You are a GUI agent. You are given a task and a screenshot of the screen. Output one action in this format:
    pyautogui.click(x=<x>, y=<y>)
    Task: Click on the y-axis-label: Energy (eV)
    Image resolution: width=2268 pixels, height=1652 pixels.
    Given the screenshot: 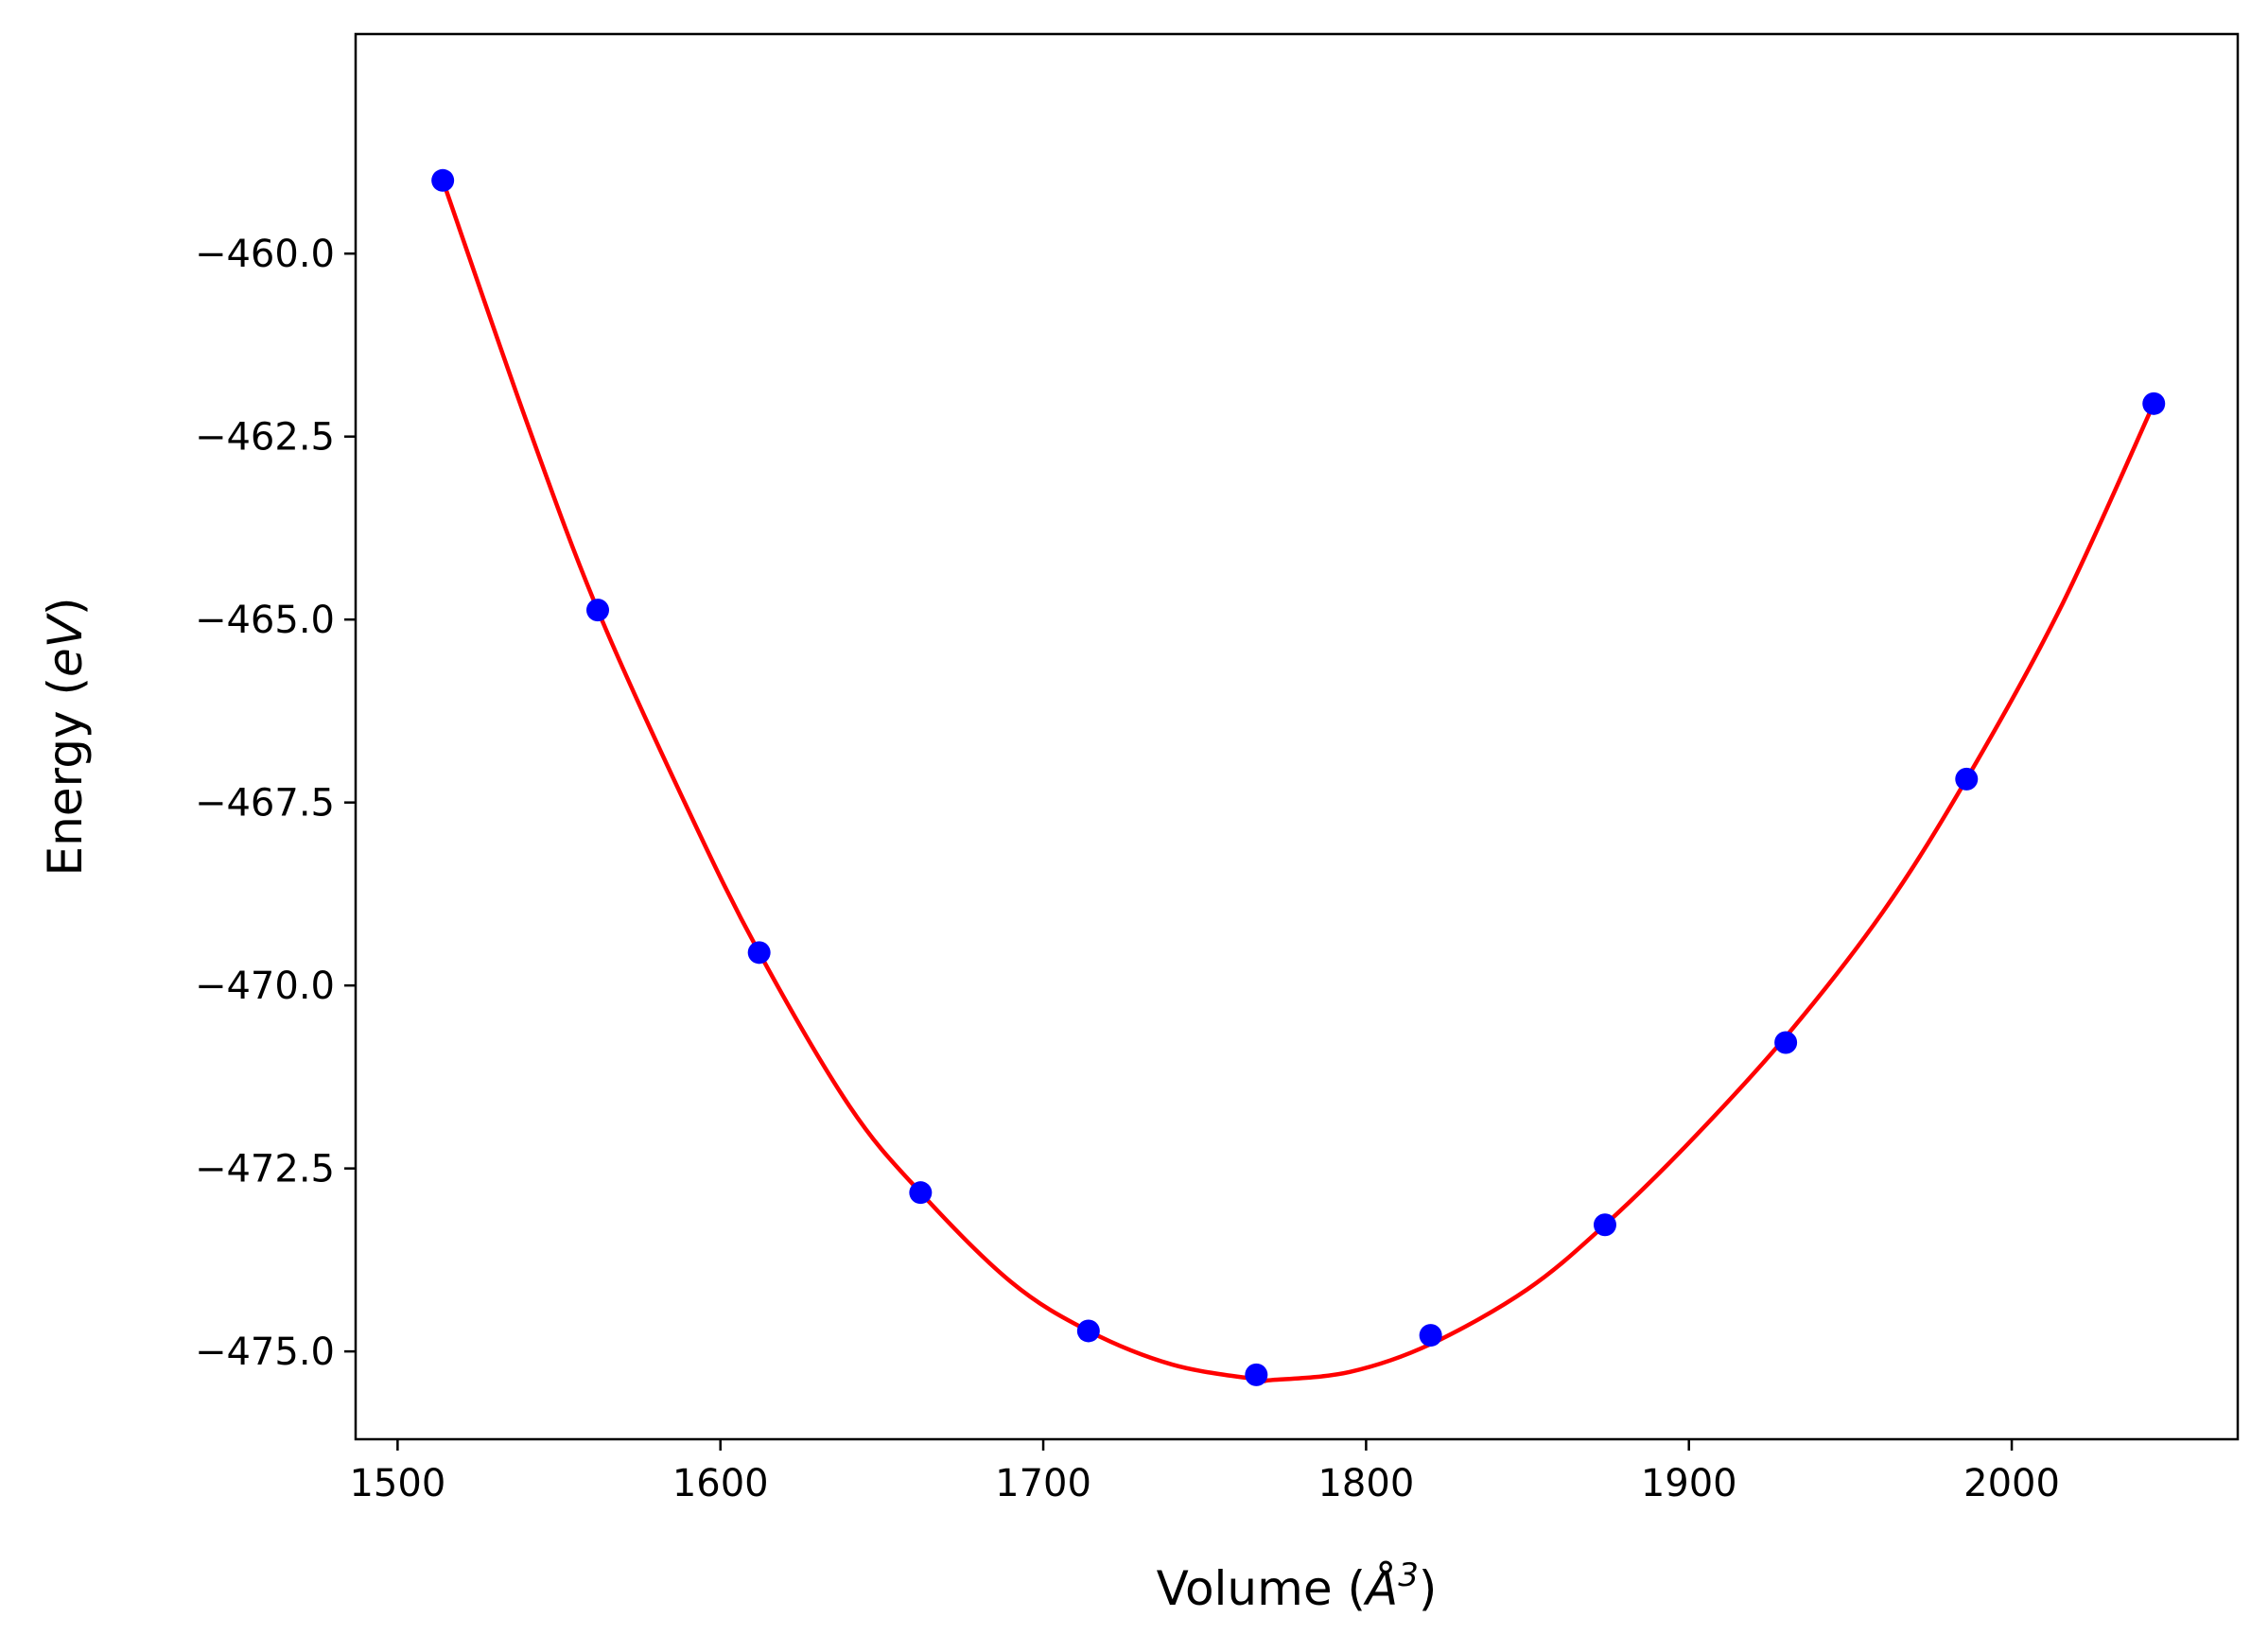 What is the action you would take?
    pyautogui.click(x=65, y=738)
    